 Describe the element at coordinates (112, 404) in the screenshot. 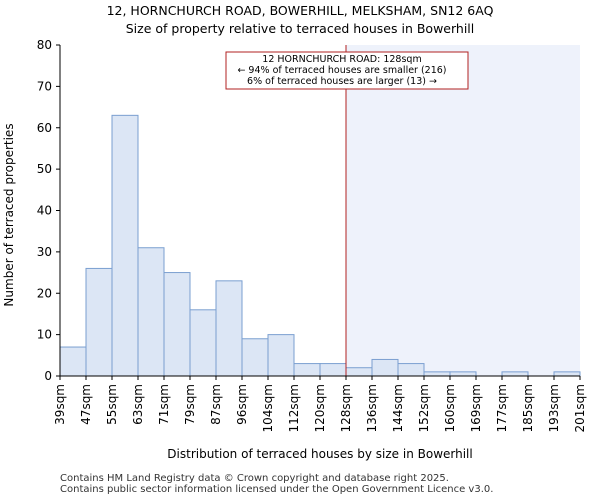

I see `x-tick-label: 55sqm` at that location.